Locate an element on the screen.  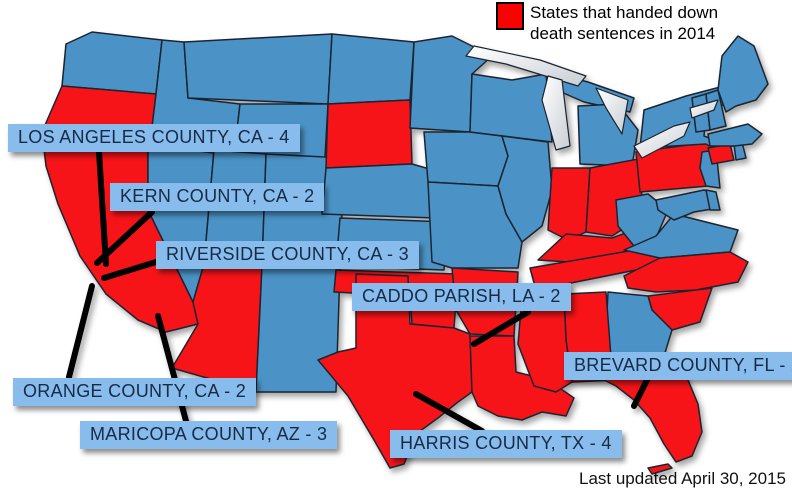
state-south-dakota is located at coordinates (369, 134).